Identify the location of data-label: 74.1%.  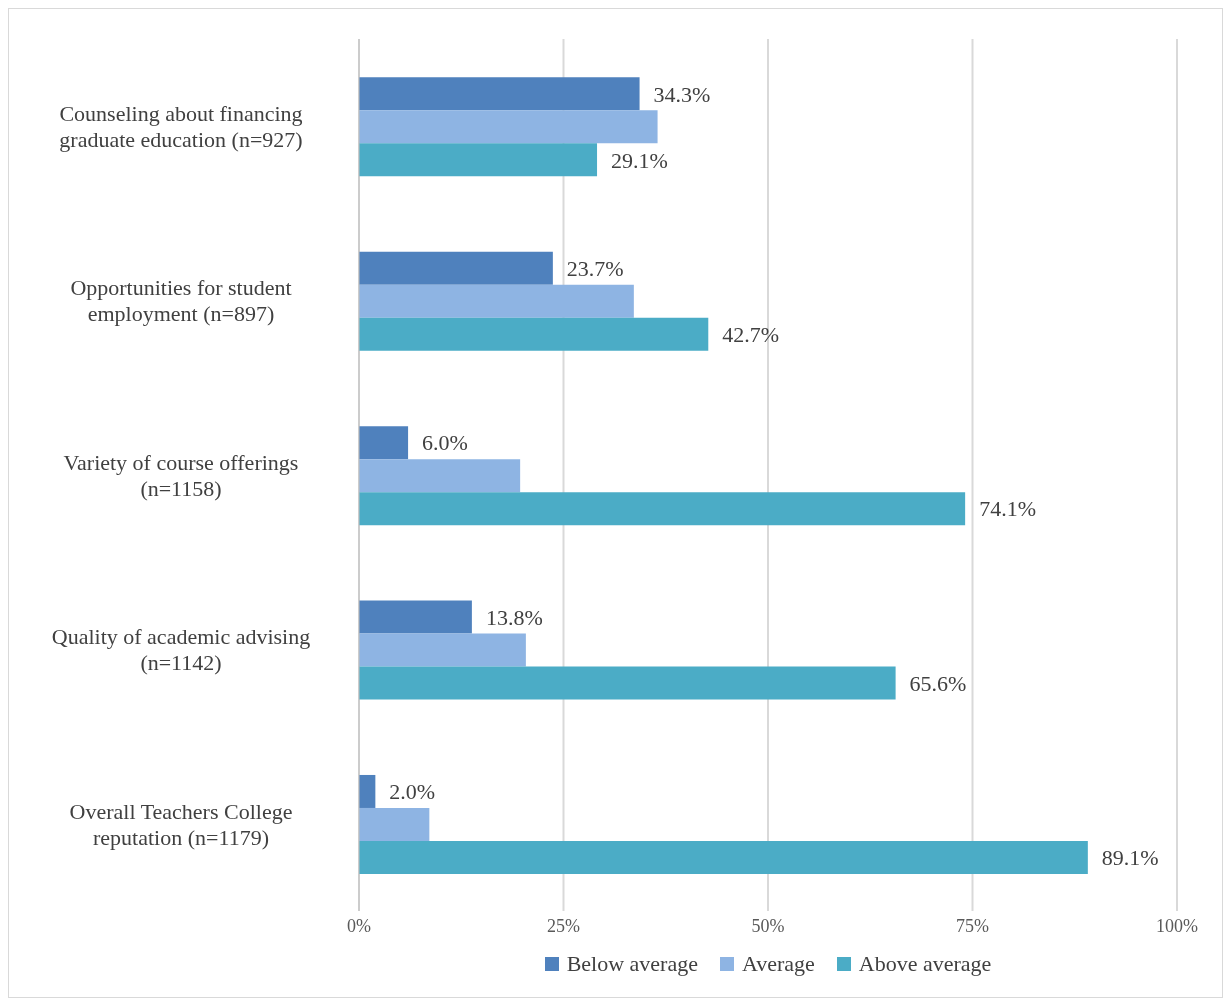
(1007, 509).